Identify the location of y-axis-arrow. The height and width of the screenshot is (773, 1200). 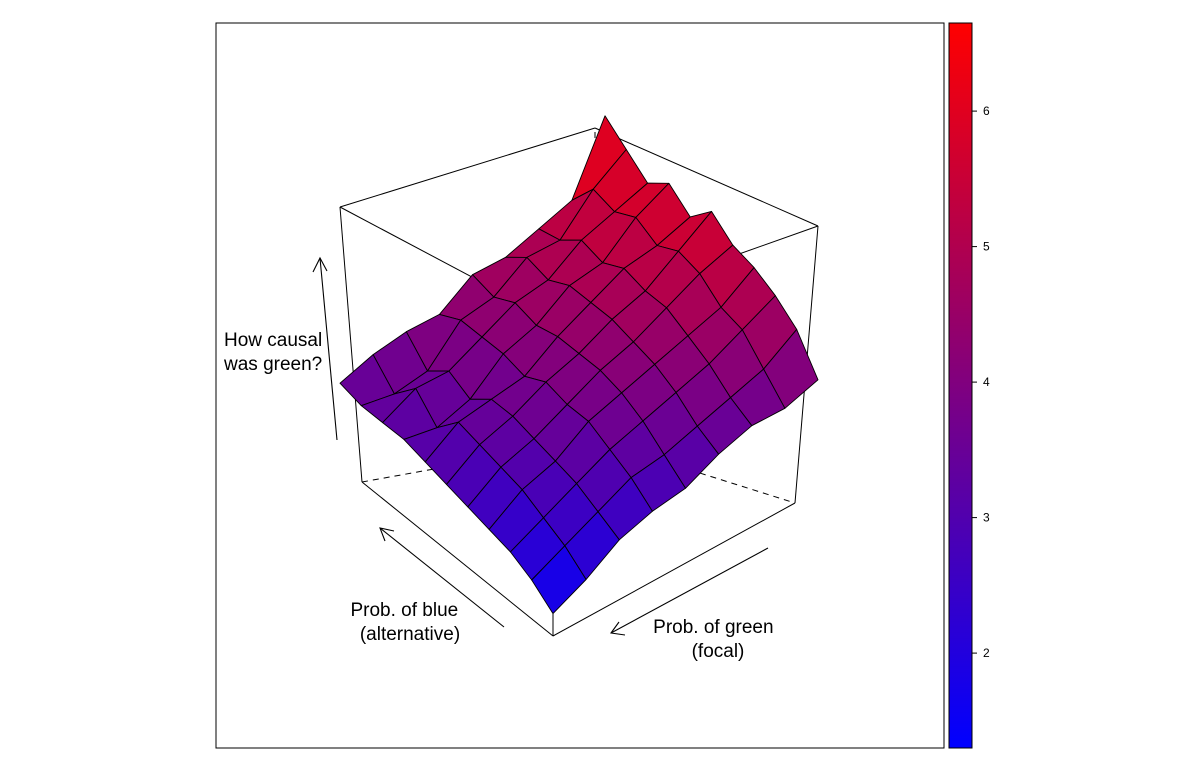
(442, 577).